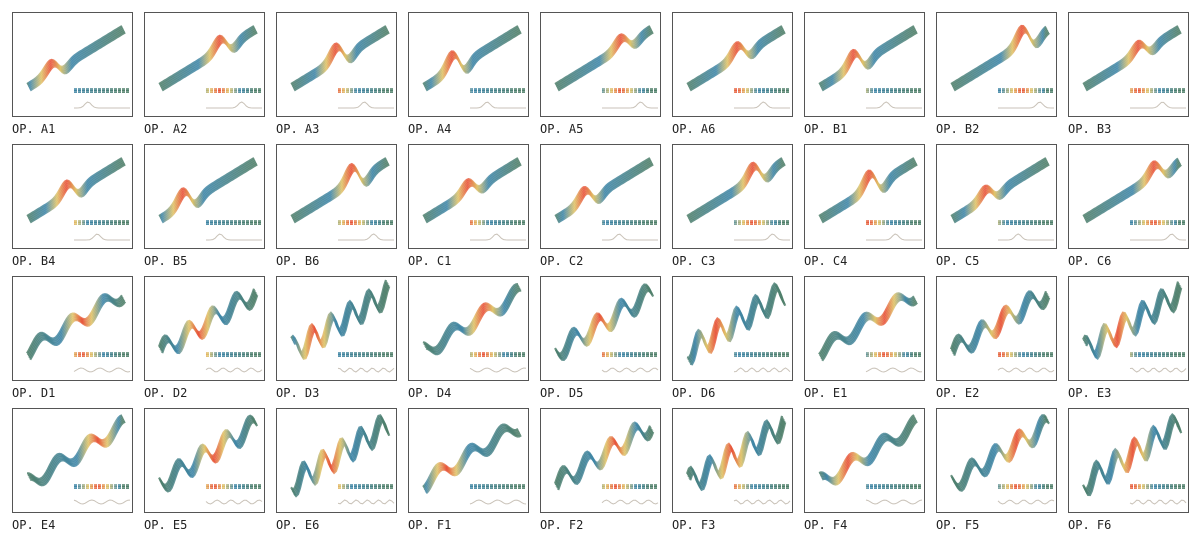 The image size is (1200, 541). Describe the element at coordinates (33, 393) in the screenshot. I see `panel-label: OP. D1` at that location.